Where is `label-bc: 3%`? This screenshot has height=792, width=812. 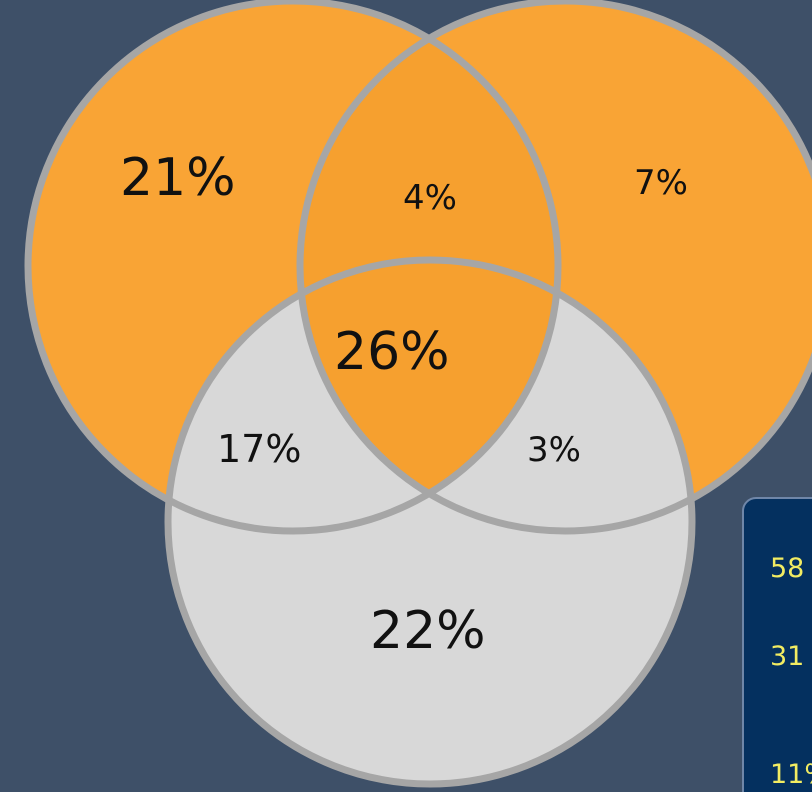 label-bc: 3% is located at coordinates (554, 450).